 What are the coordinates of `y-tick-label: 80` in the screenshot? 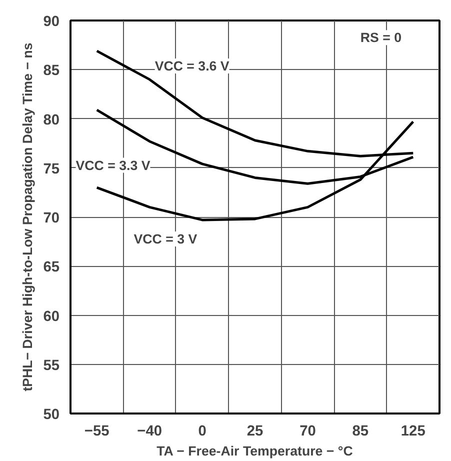 It's located at (51, 120).